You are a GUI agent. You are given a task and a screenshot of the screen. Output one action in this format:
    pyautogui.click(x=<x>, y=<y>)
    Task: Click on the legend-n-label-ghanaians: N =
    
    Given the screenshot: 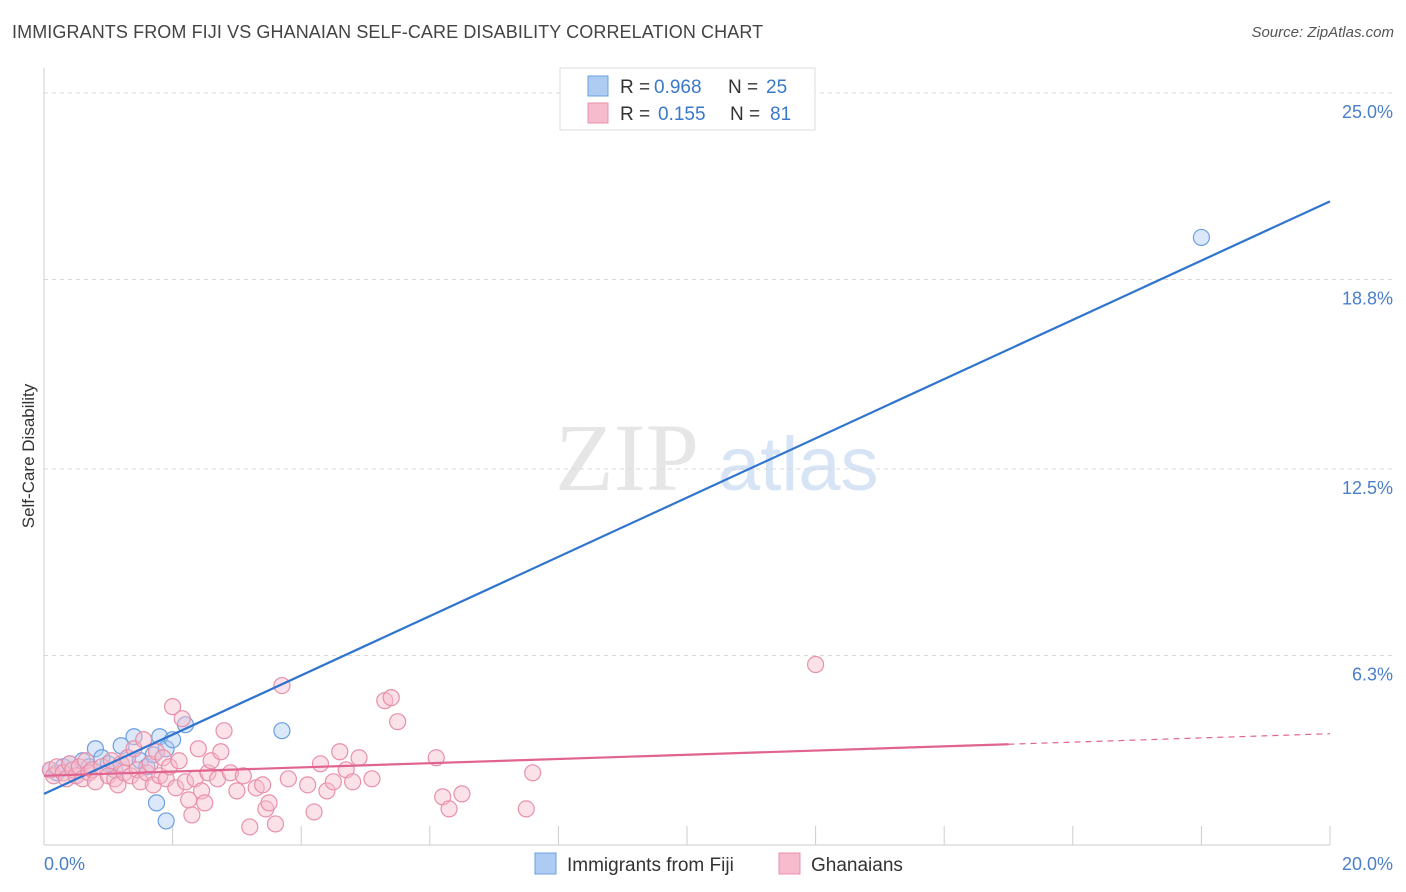 What is the action you would take?
    pyautogui.click(x=745, y=114)
    